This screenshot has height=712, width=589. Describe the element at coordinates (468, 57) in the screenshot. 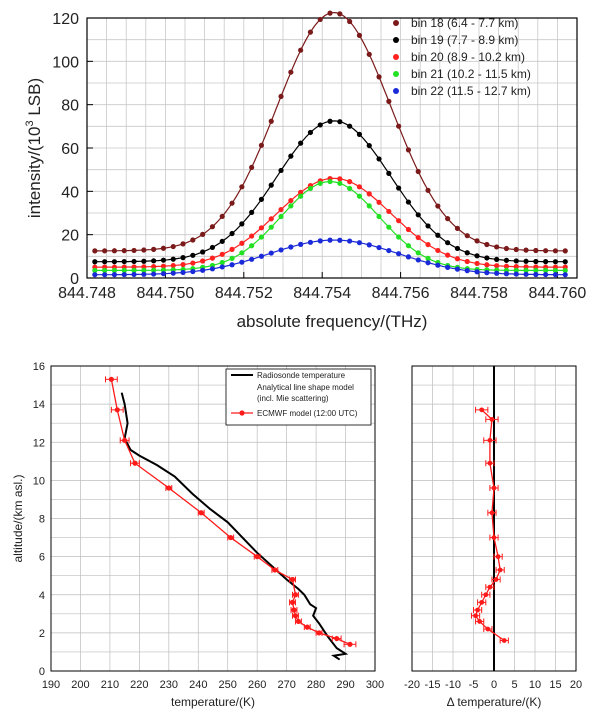

I see `legend-entry: bin 20 (8.9 - 10.2 km)` at that location.